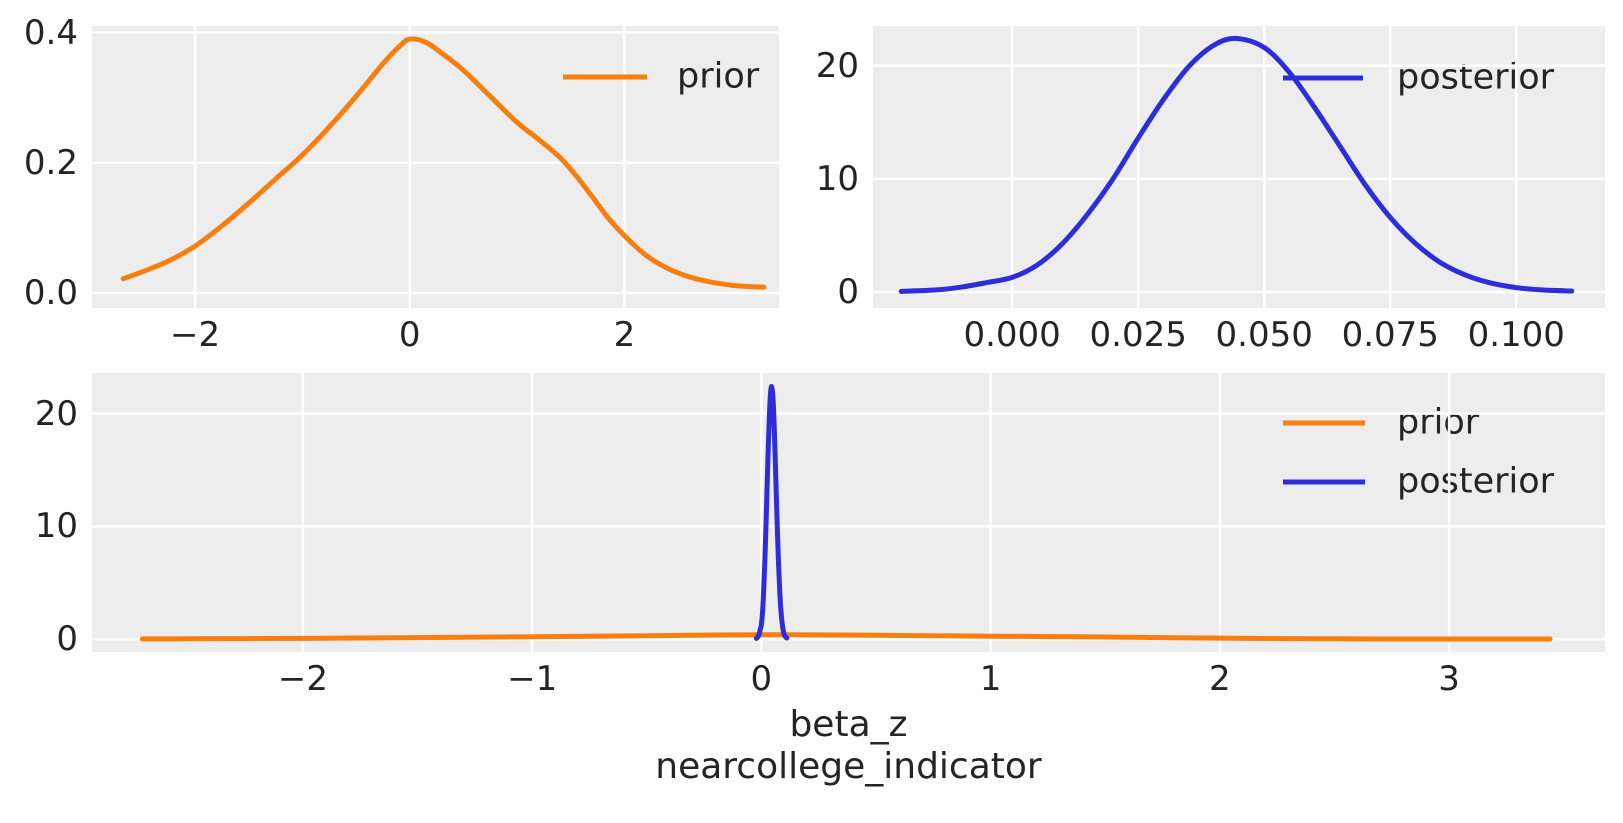  What do you see at coordinates (532, 679) in the screenshot?
I see `x-tick-label: −1` at bounding box center [532, 679].